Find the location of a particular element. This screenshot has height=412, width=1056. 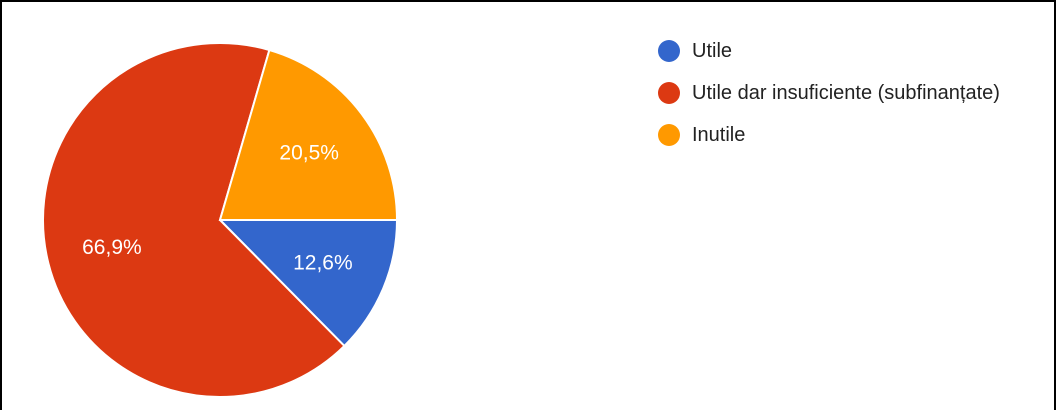

legend-label-0: Utile is located at coordinates (712, 50).